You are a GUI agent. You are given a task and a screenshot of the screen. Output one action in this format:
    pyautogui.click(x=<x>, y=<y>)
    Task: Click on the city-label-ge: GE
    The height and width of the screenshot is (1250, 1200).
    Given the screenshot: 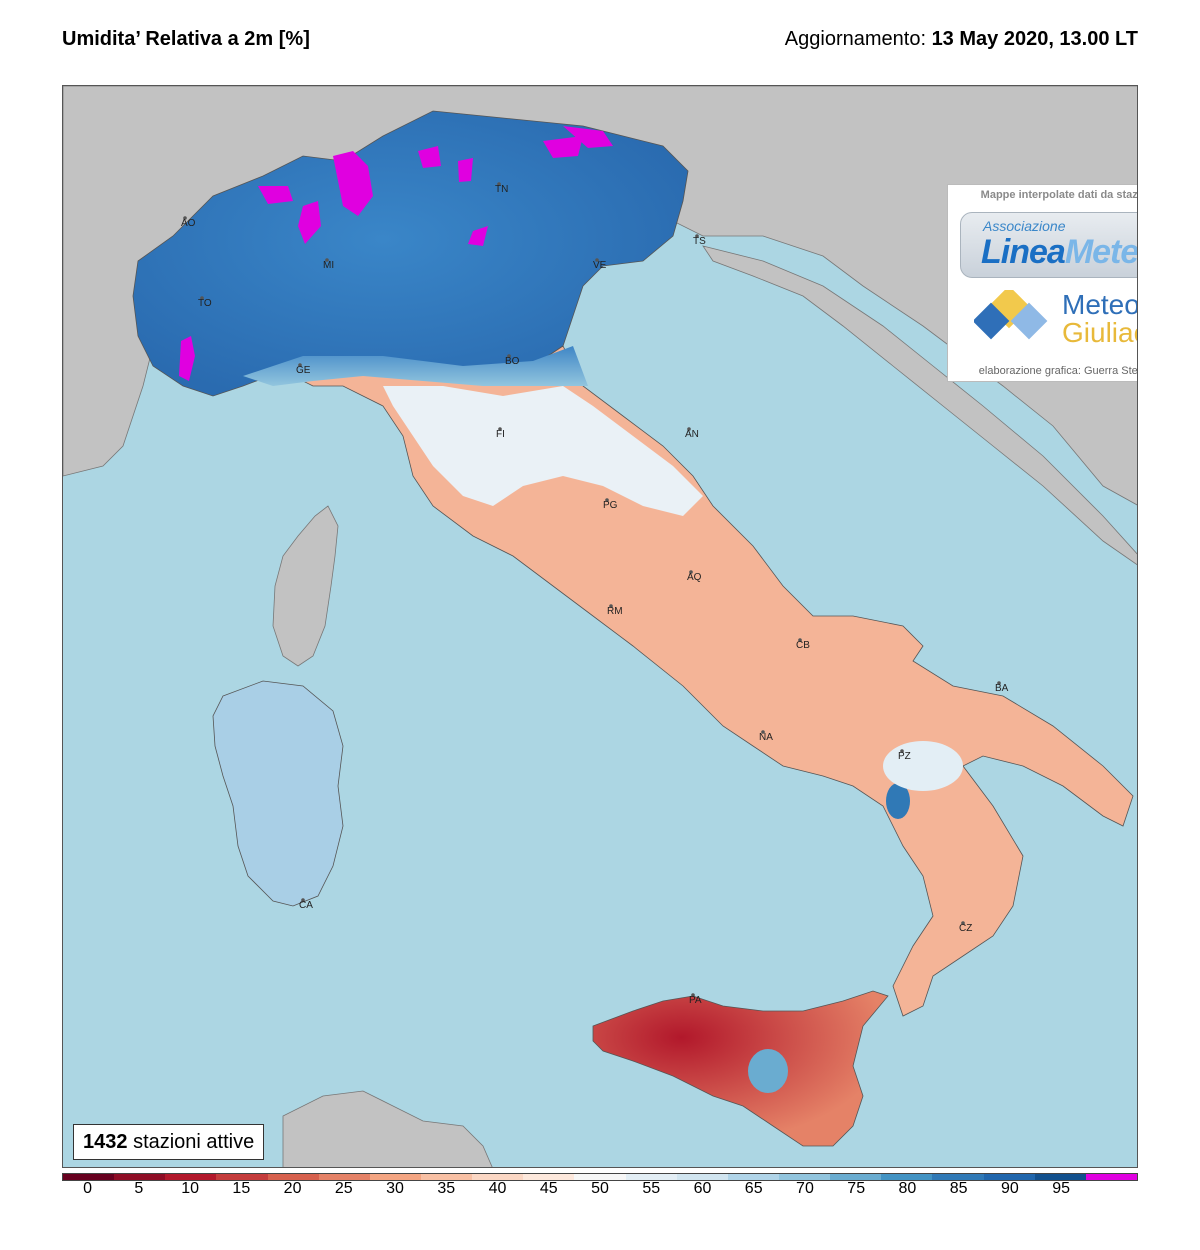 What is the action you would take?
    pyautogui.click(x=303, y=370)
    